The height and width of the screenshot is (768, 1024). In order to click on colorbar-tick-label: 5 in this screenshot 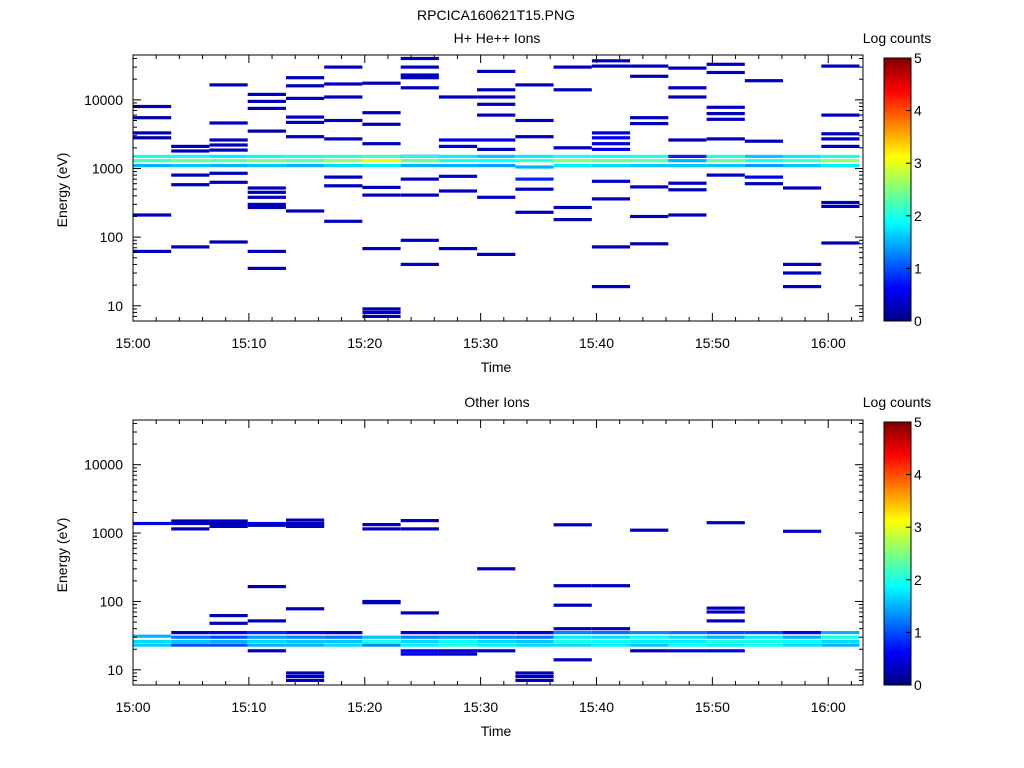, I will do `click(918, 58)`.